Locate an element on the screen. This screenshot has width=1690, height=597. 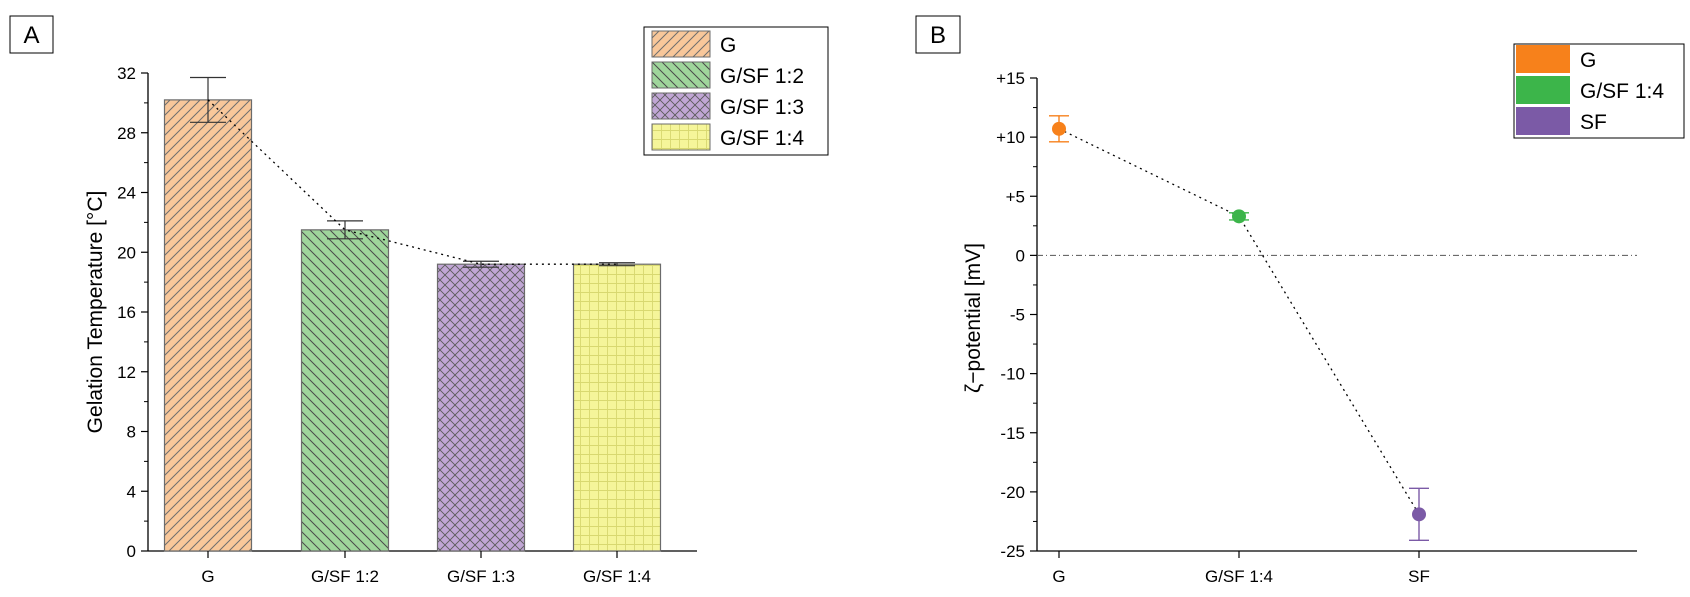
panel-a-y-tick-label: 12 is located at coordinates (126, 372).